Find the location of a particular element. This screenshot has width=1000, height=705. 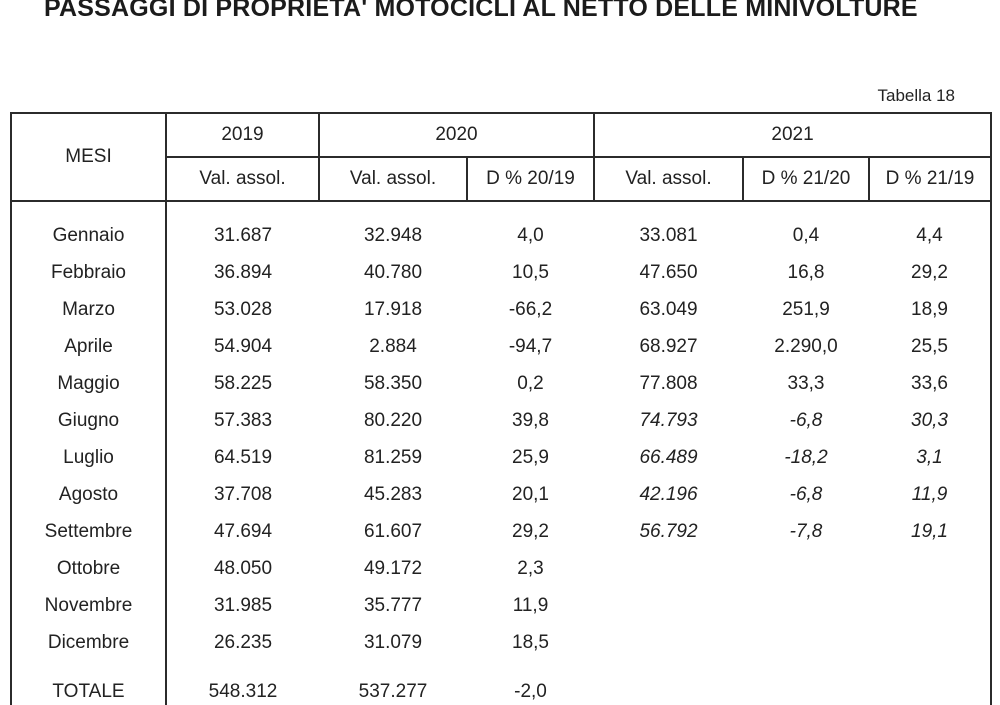

cell-delta-20-19: -66,2 is located at coordinates (530, 309).